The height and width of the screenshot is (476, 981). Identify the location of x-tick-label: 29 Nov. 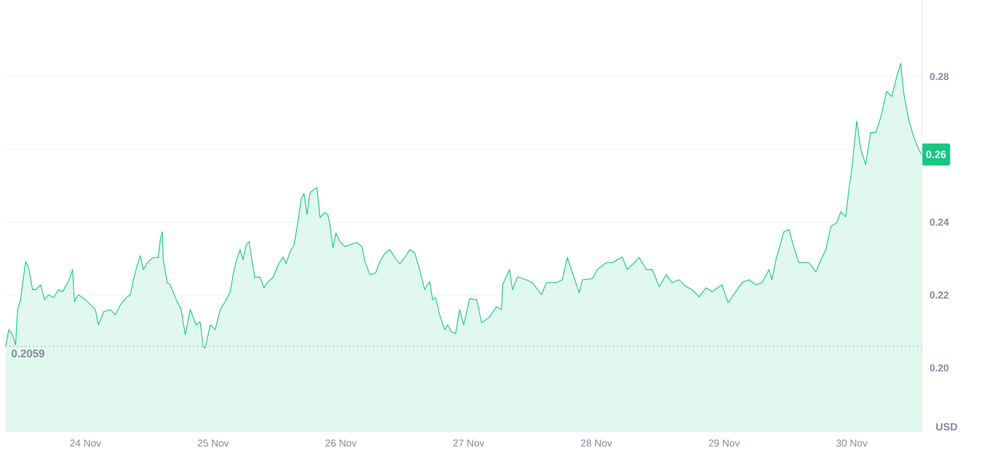
(724, 443).